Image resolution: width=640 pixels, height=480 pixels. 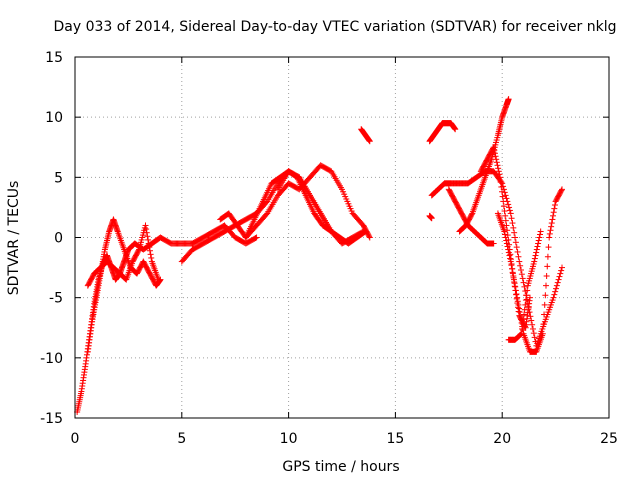 I want to click on y-tick-label: 10, so click(x=54, y=118).